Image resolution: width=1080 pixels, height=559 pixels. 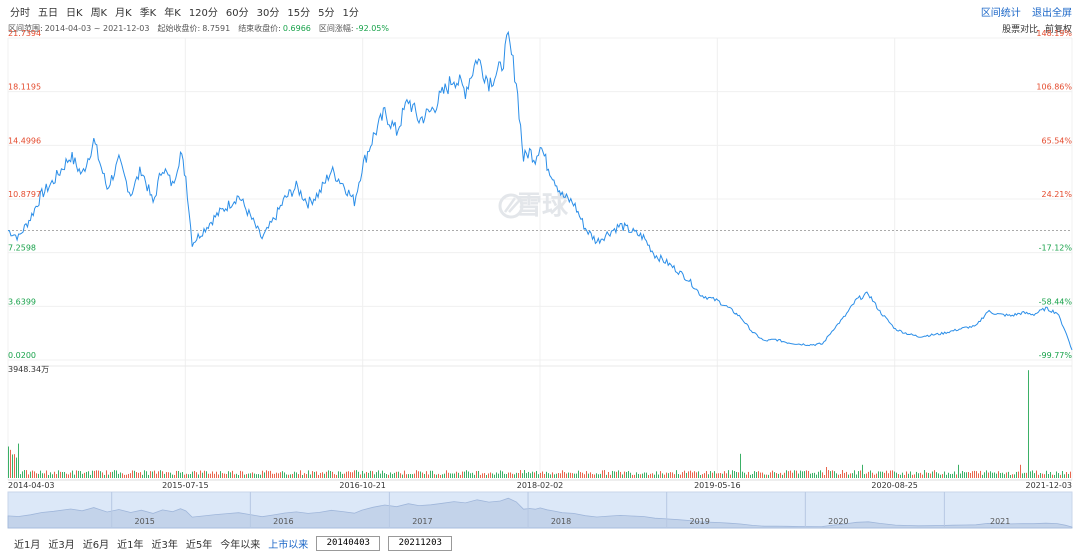 I want to click on range-button-0: 近1月, so click(x=27, y=545).